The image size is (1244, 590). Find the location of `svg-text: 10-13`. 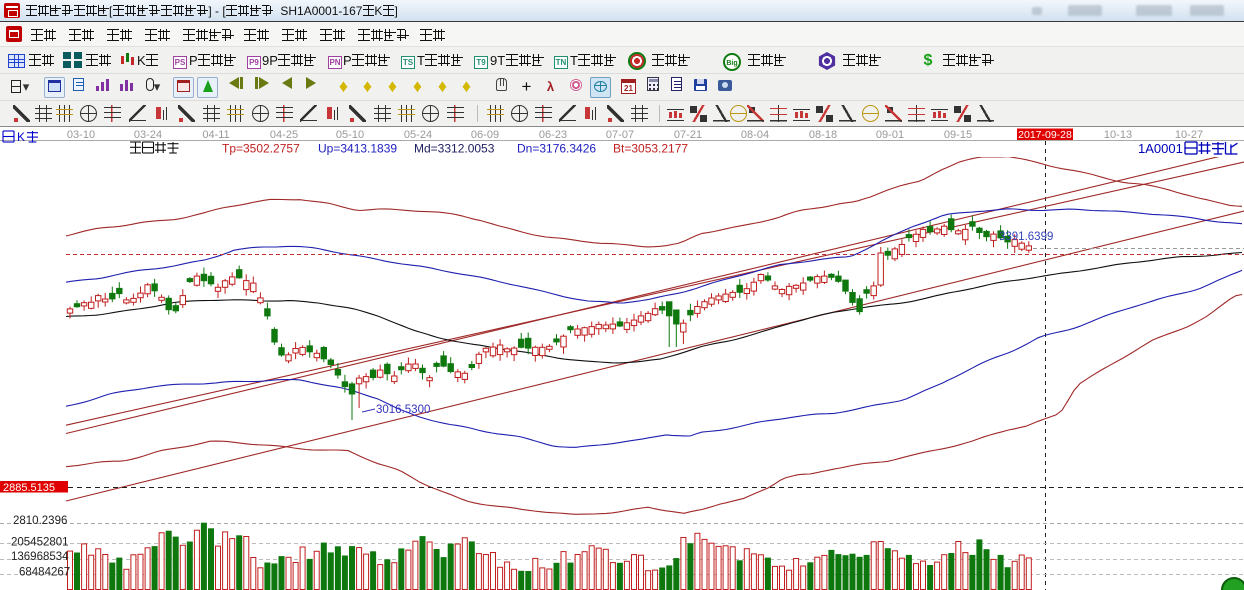

svg-text: 10-13 is located at coordinates (1118, 135).